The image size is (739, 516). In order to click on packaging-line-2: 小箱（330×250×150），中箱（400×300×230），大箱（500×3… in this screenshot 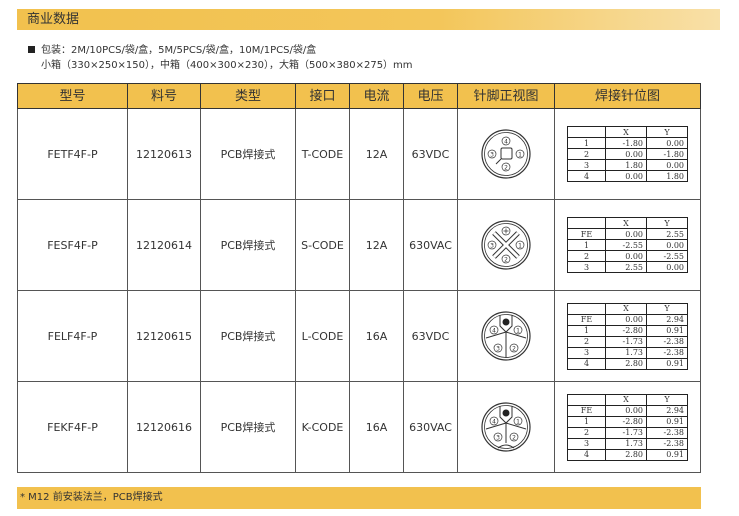, I will do `click(227, 65)`.